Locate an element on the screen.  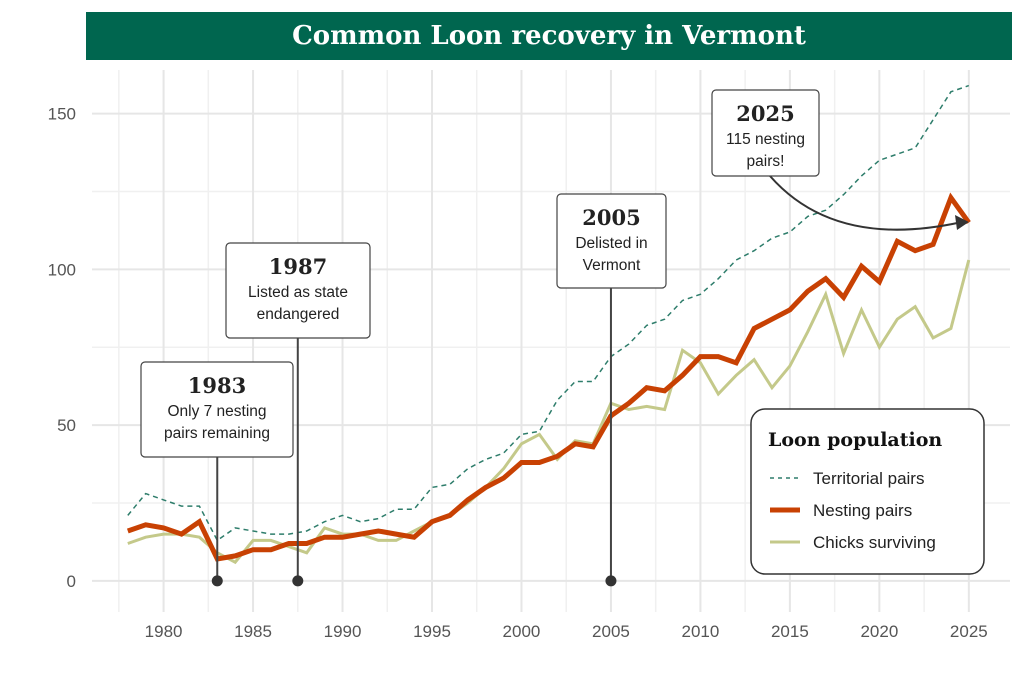
annotation-year: 2005 is located at coordinates (611, 217).